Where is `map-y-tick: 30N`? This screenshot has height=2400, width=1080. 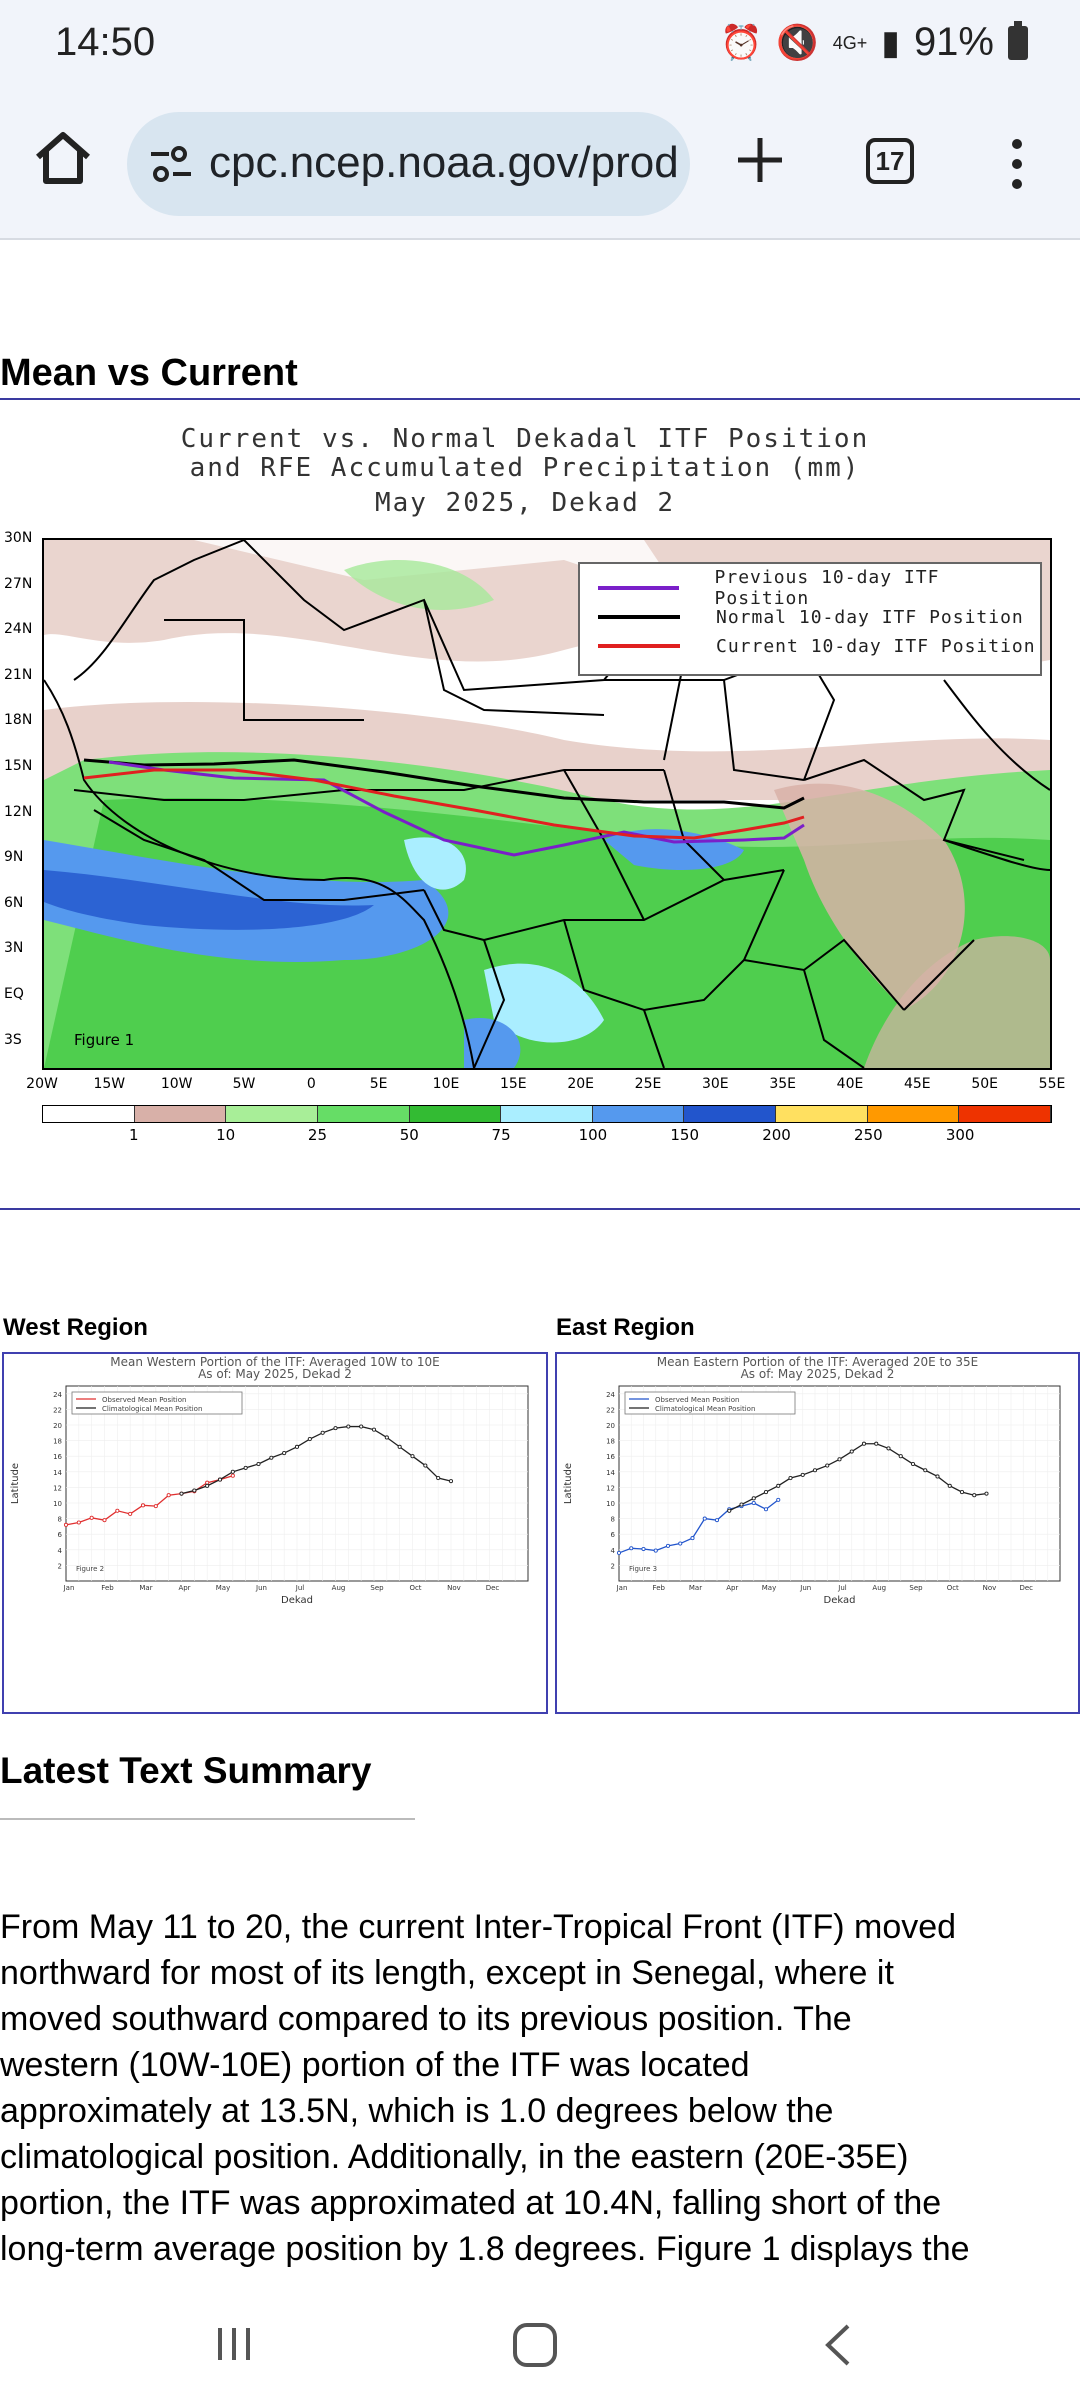 map-y-tick: 30N is located at coordinates (18, 538).